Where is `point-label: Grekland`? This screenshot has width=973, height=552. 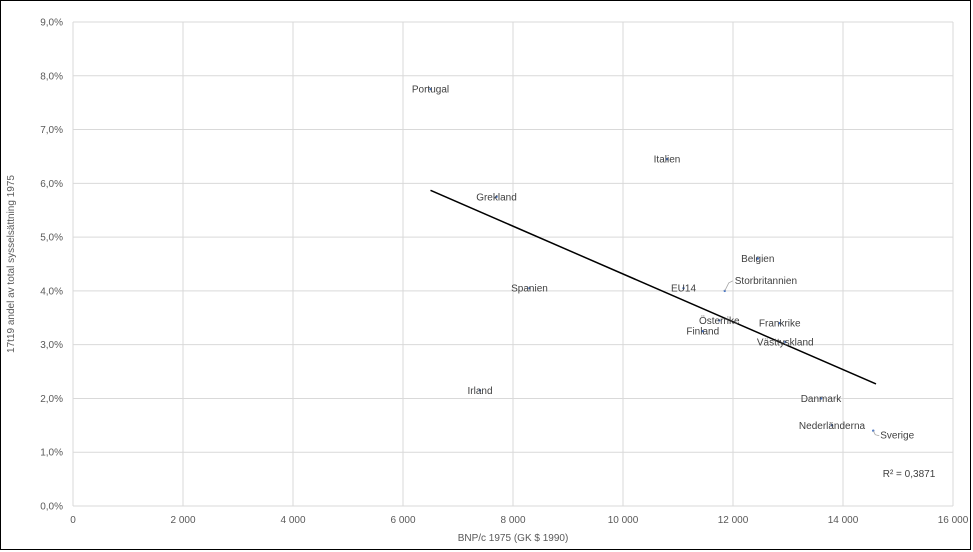 point-label: Grekland is located at coordinates (496, 197).